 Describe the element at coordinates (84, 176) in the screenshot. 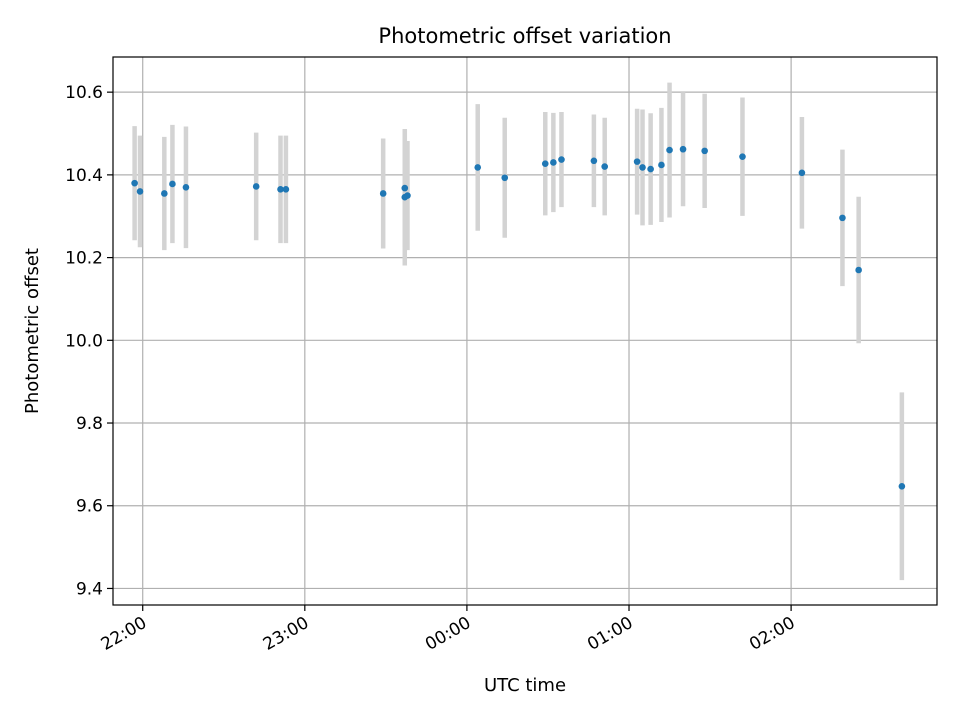

I see `y-tick-label: 10.4` at that location.